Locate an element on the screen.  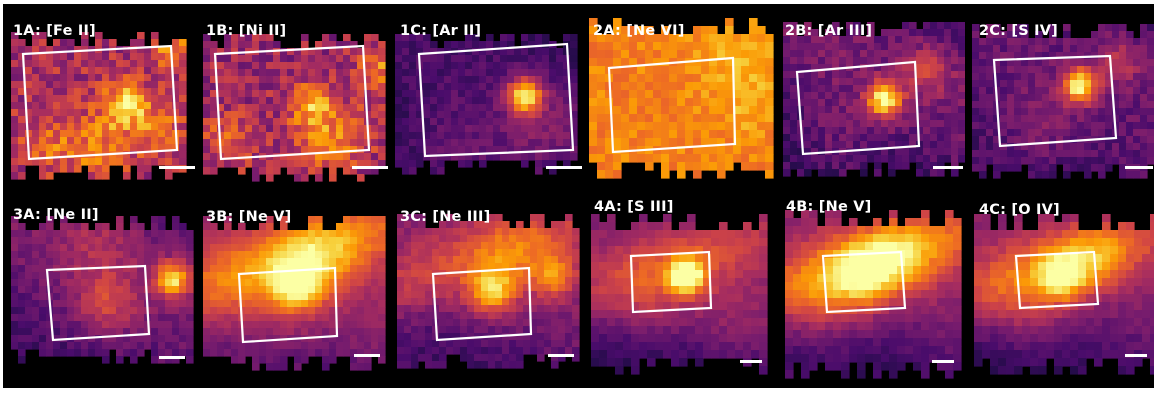
emission-map-image is located at coordinates (873, 294).